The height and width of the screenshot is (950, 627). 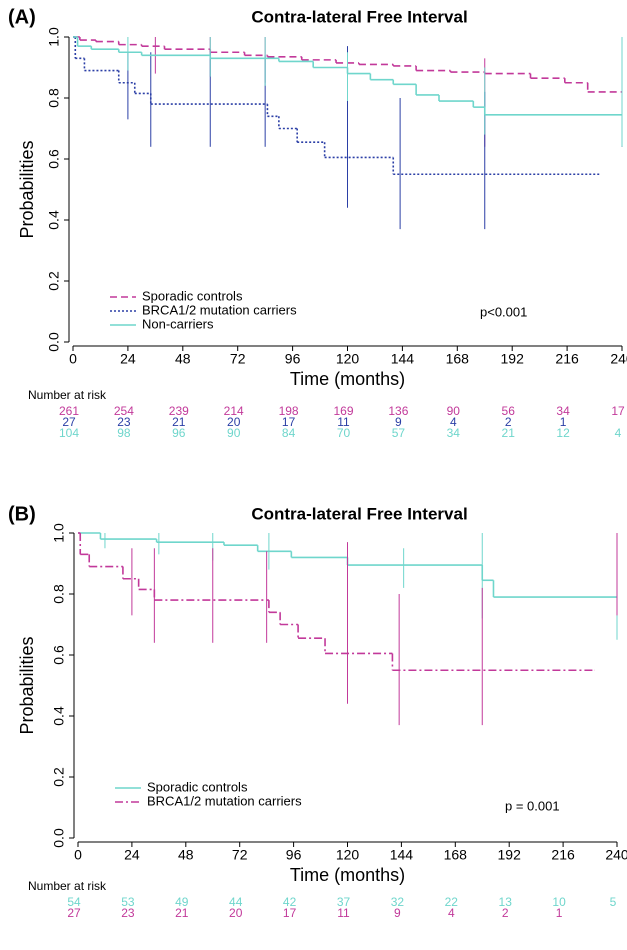 I want to click on risk-value: 214, so click(x=234, y=411).